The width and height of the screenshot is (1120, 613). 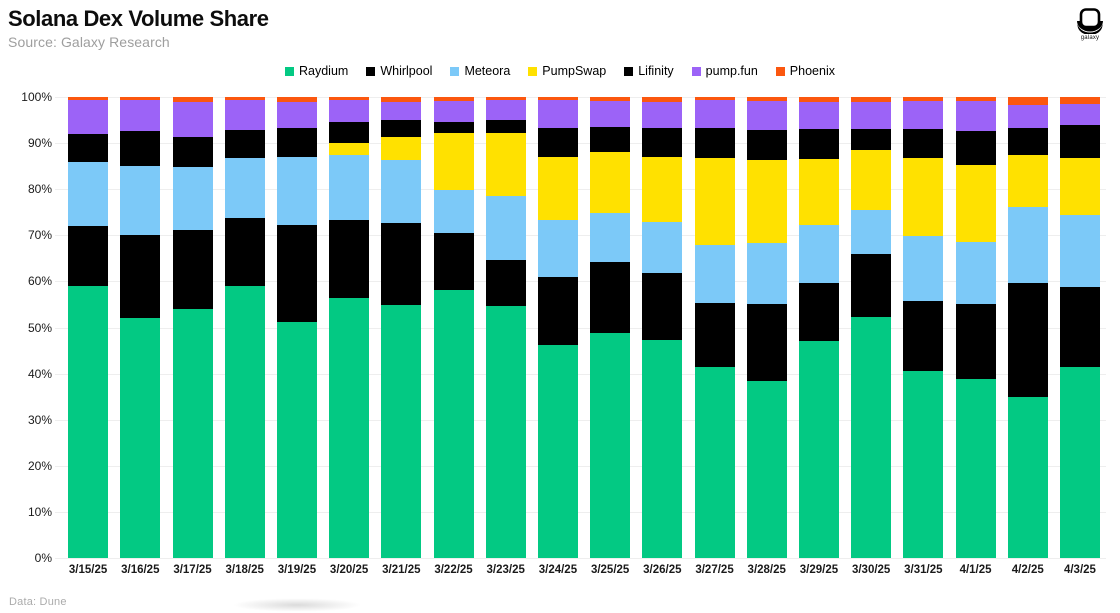 What do you see at coordinates (724, 71) in the screenshot?
I see `legend-item: pump.fun` at bounding box center [724, 71].